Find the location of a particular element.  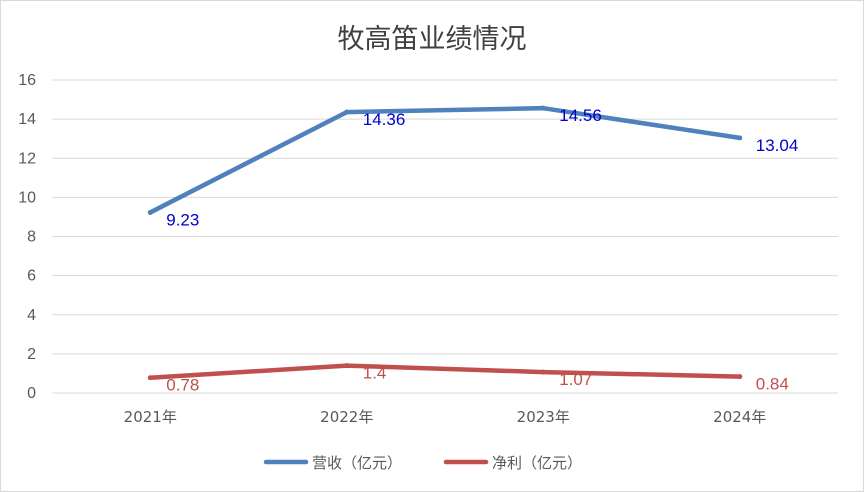

y-axis-ticks: 0 2 4 6 8 10 12 14 16 is located at coordinates (27, 237).